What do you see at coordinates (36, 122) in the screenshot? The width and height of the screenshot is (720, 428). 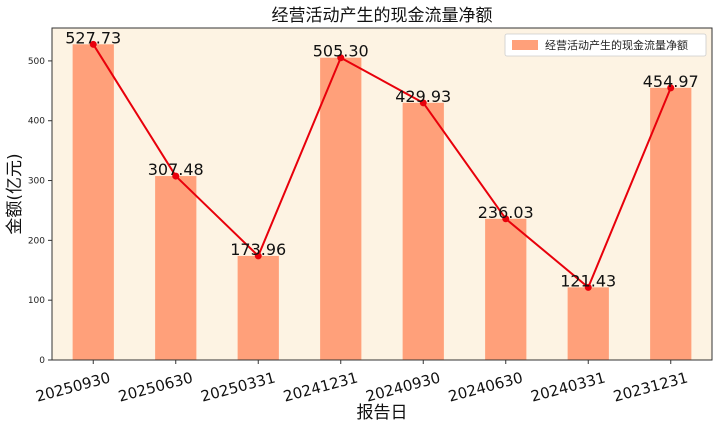 I see `y-tick-label-4: 400` at bounding box center [36, 122].